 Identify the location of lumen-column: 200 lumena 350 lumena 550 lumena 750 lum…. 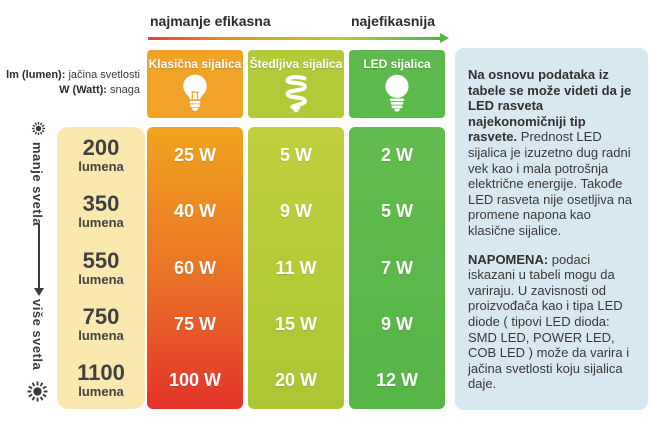
(101, 268).